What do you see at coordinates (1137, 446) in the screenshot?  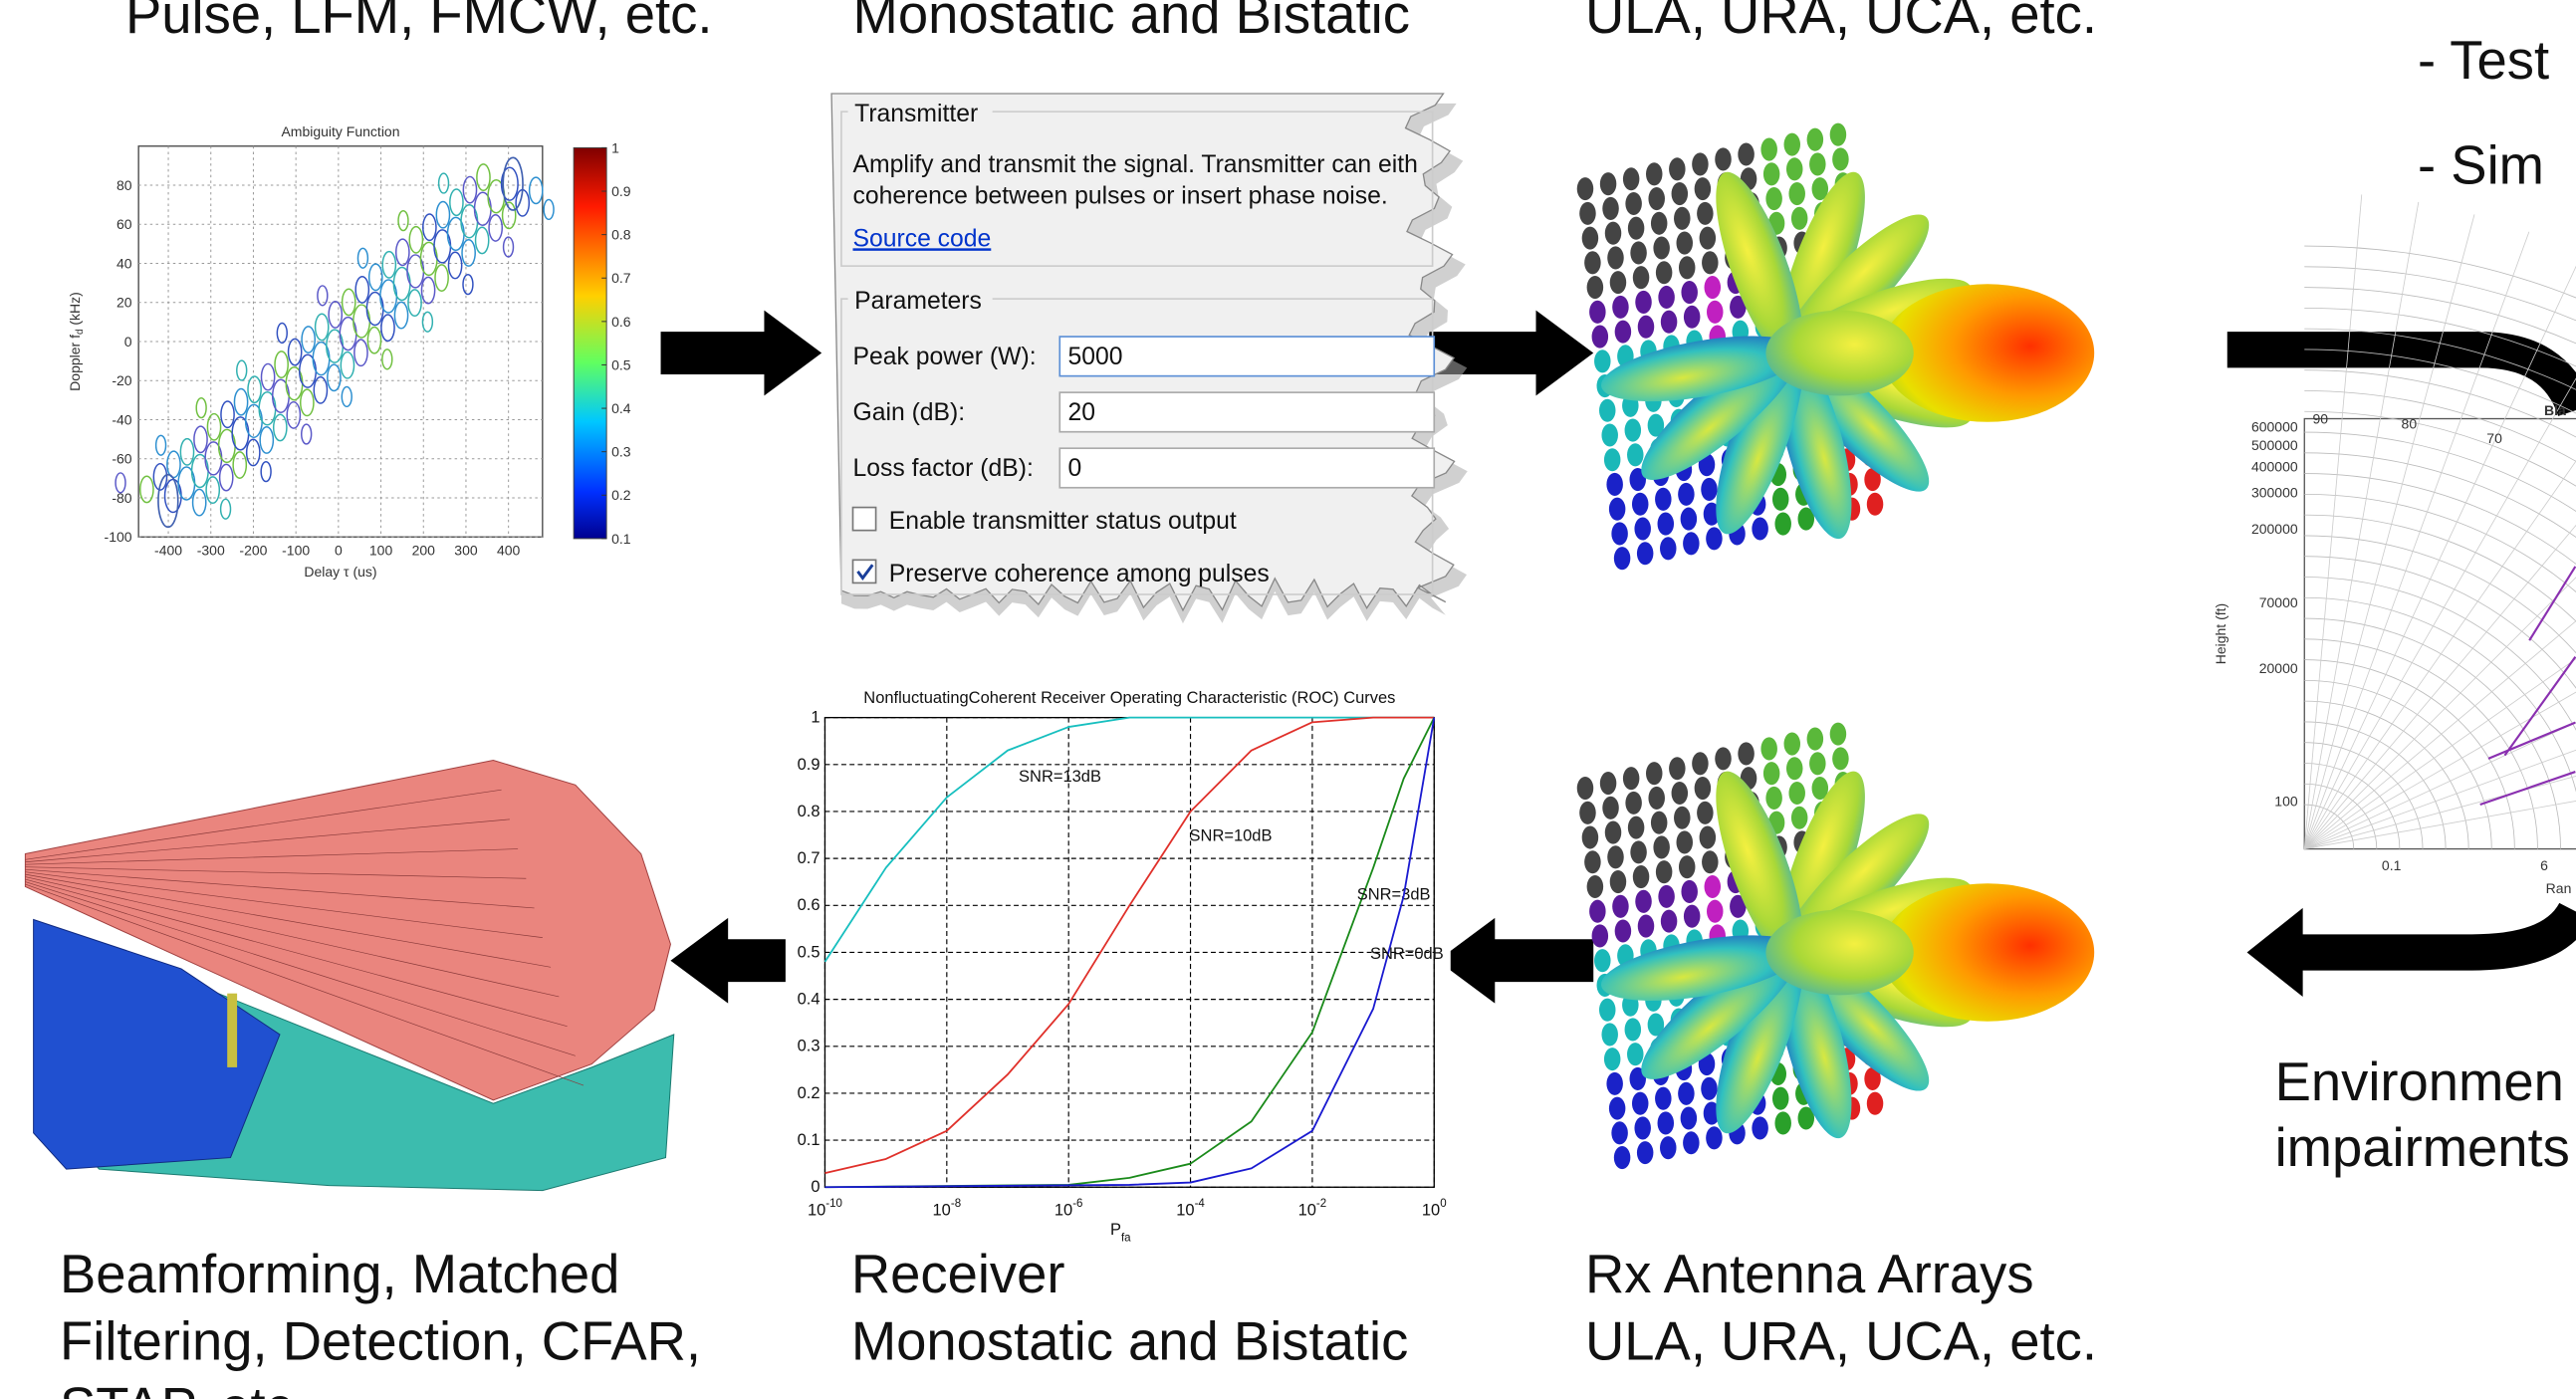 I see `group-box` at bounding box center [1137, 446].